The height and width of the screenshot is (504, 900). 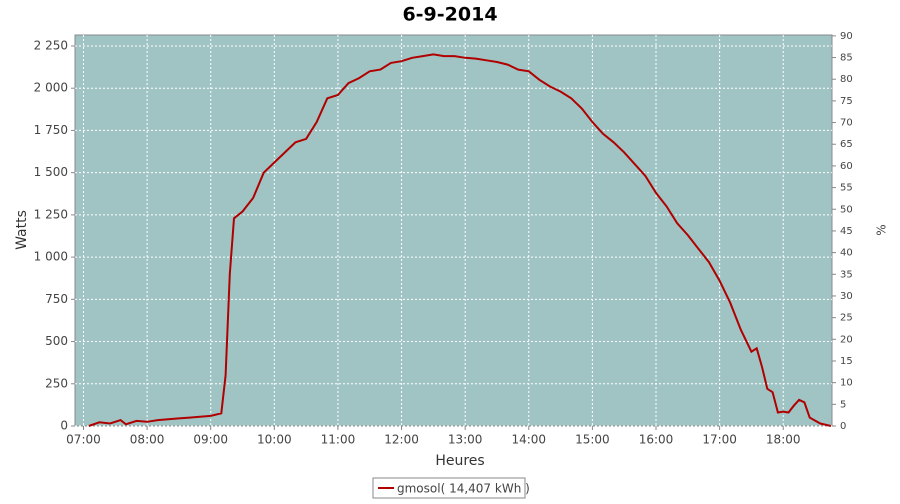 I want to click on y2-tick-label: 80, so click(x=846, y=79).